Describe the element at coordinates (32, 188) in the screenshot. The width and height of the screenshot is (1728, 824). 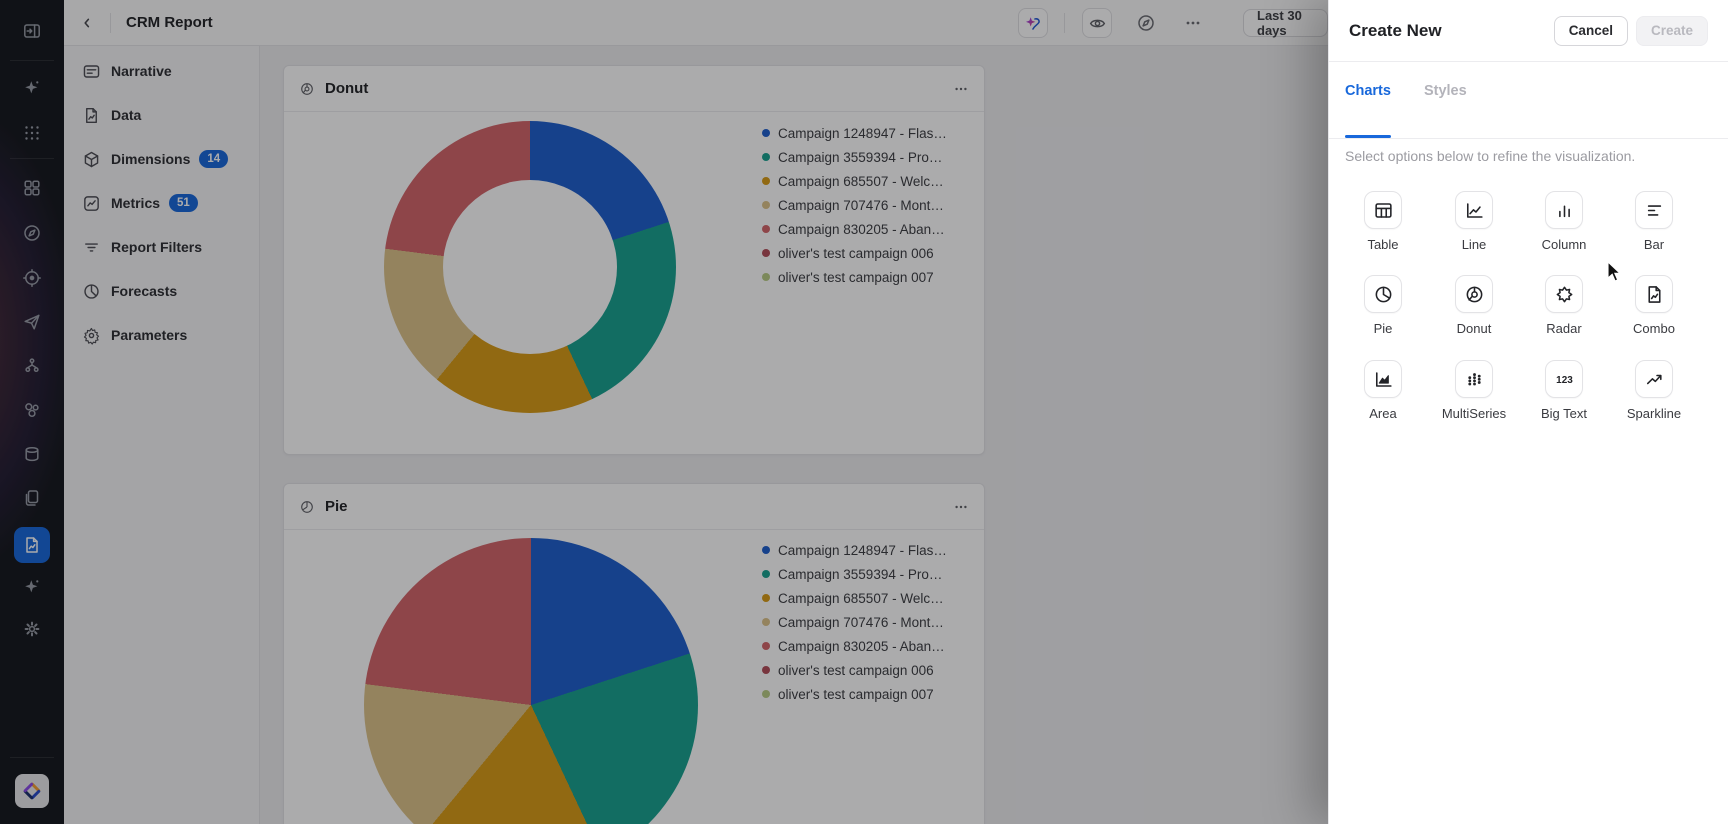
I see `sidebar-item-dashboard-icon` at that location.